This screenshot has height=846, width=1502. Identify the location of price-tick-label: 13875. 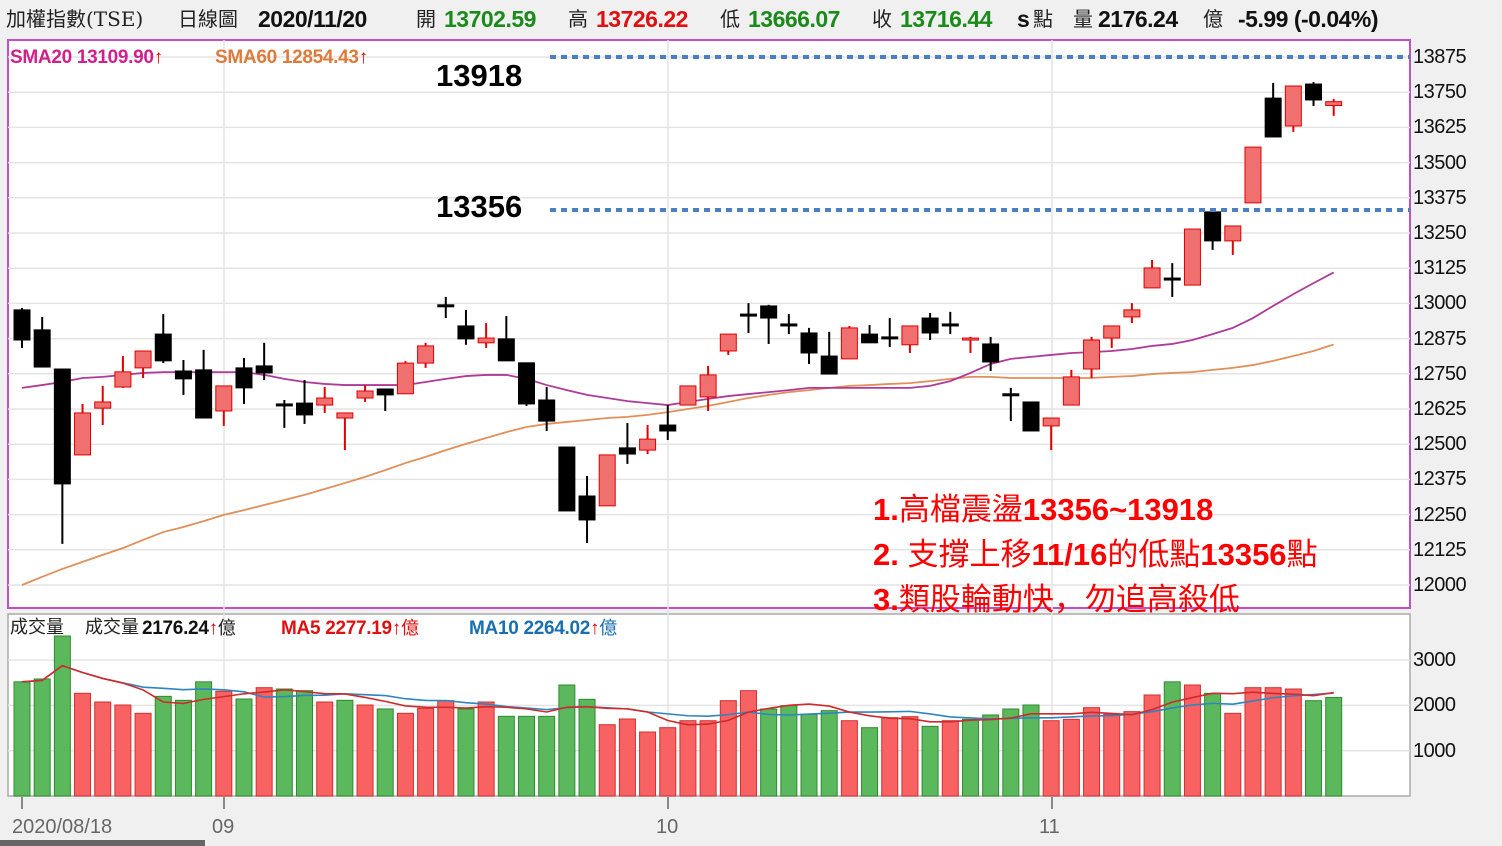
(1440, 57).